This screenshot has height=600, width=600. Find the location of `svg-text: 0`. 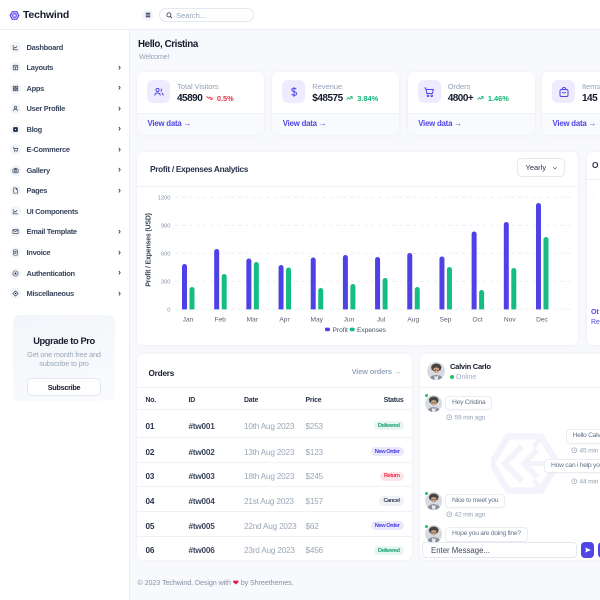

svg-text: 0 is located at coordinates (168, 310).